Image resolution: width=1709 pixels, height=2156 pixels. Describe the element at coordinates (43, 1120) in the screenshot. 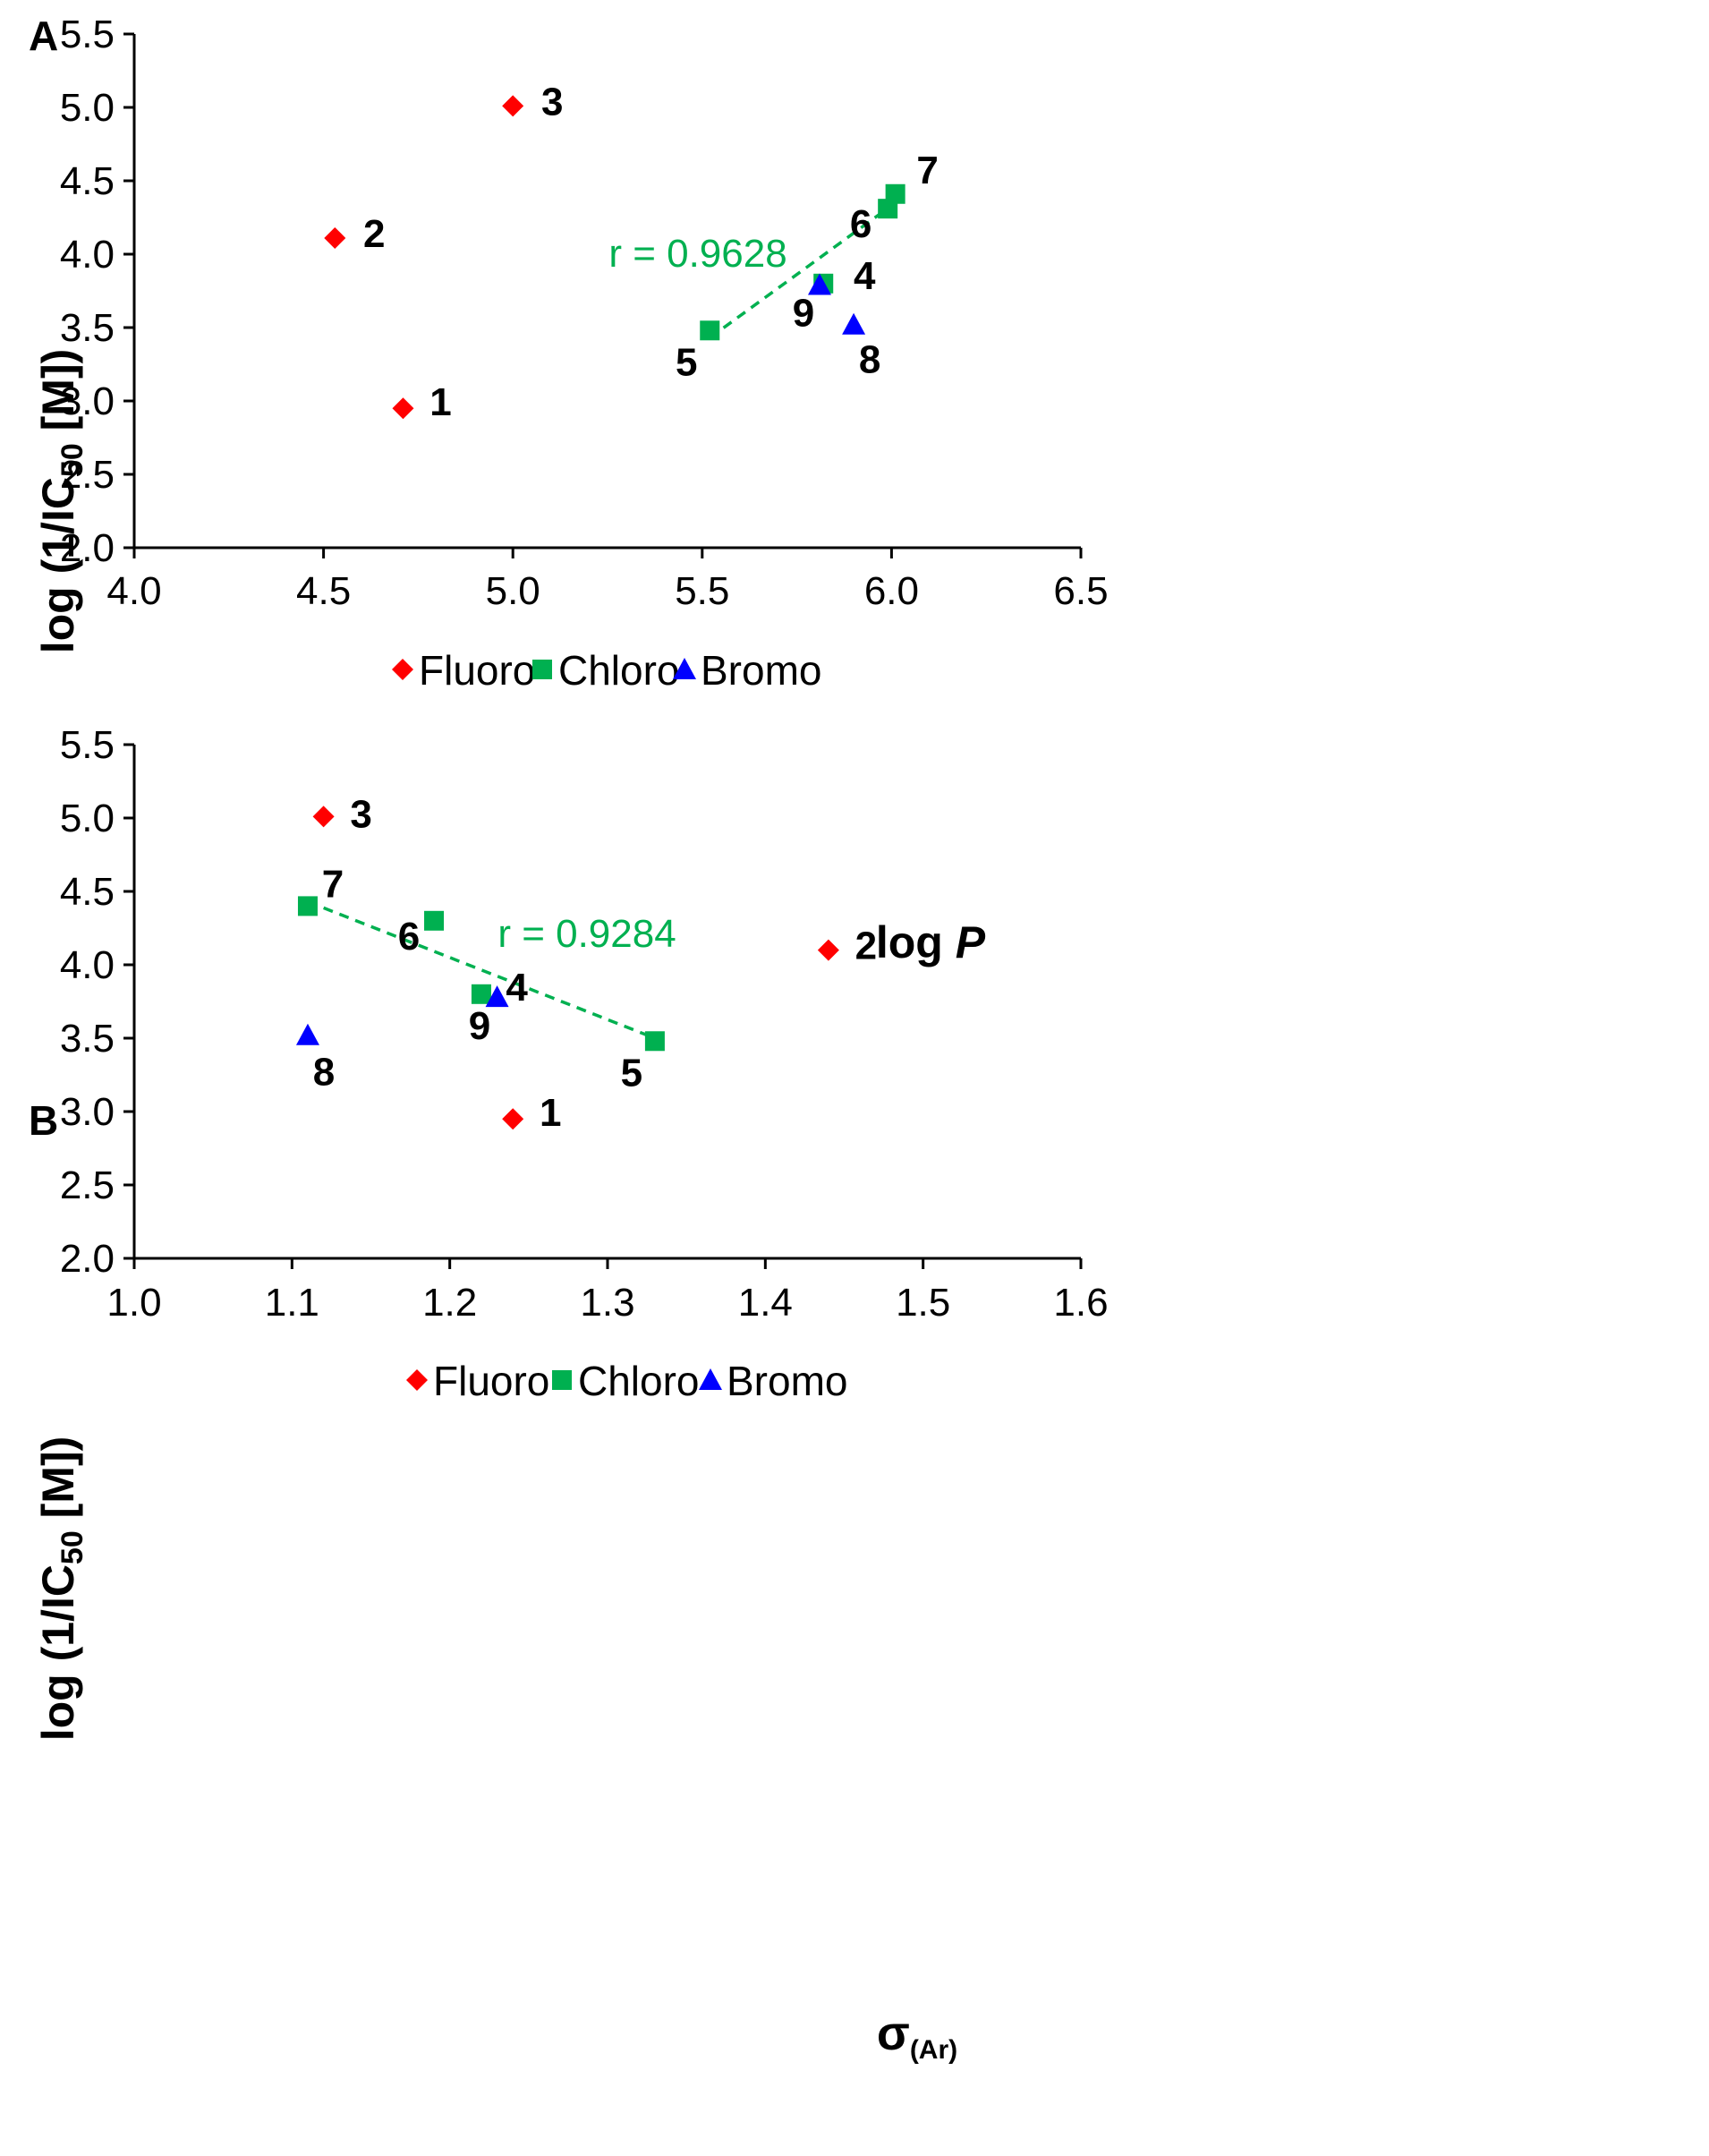

I see `panel-b-letter: B` at that location.